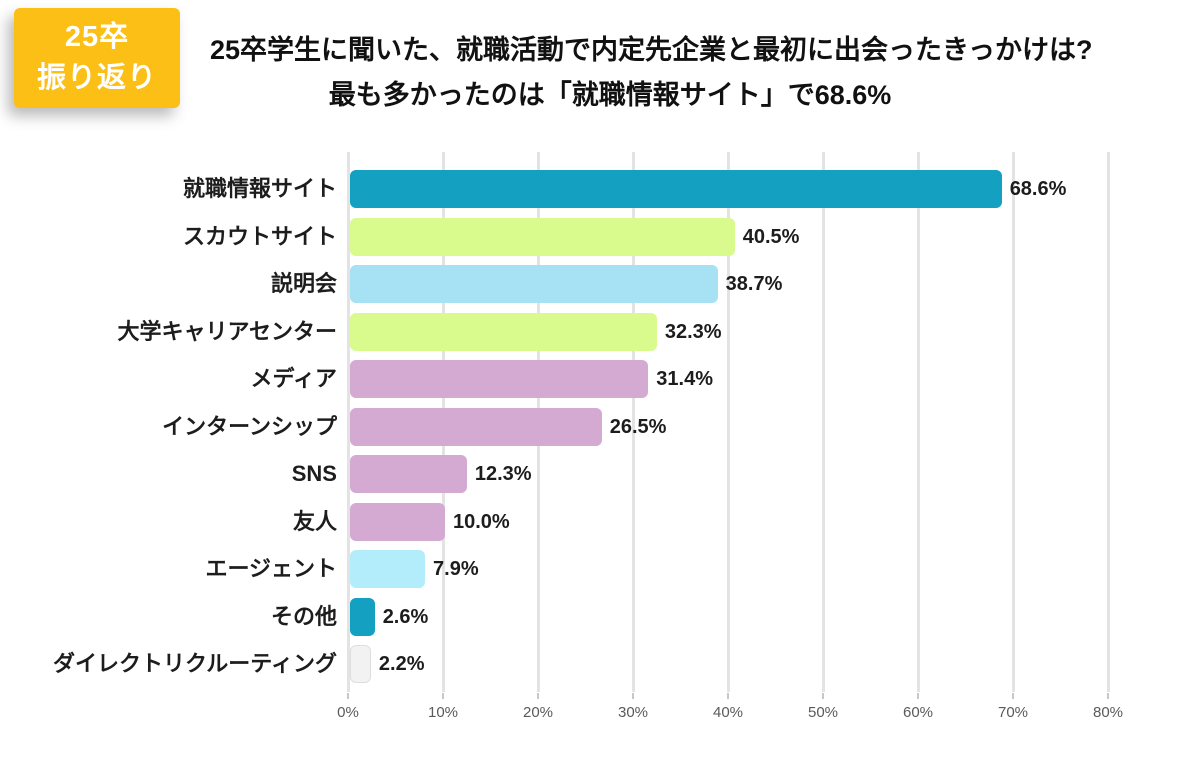 The width and height of the screenshot is (1200, 770). Describe the element at coordinates (271, 568) in the screenshot. I see `category-label-エージェント: エージェント` at that location.